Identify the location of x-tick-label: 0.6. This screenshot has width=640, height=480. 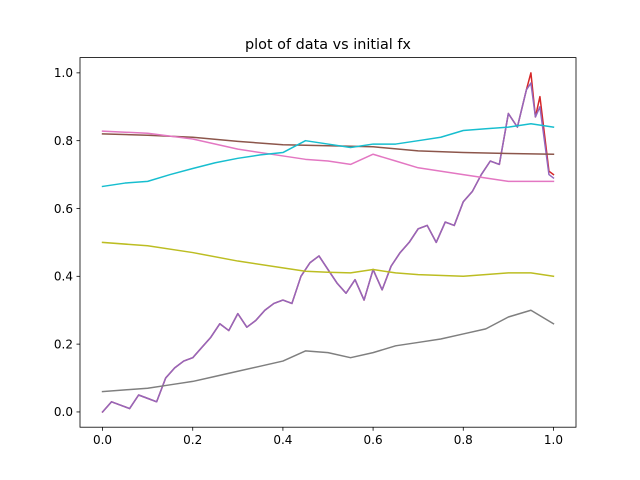
(373, 440).